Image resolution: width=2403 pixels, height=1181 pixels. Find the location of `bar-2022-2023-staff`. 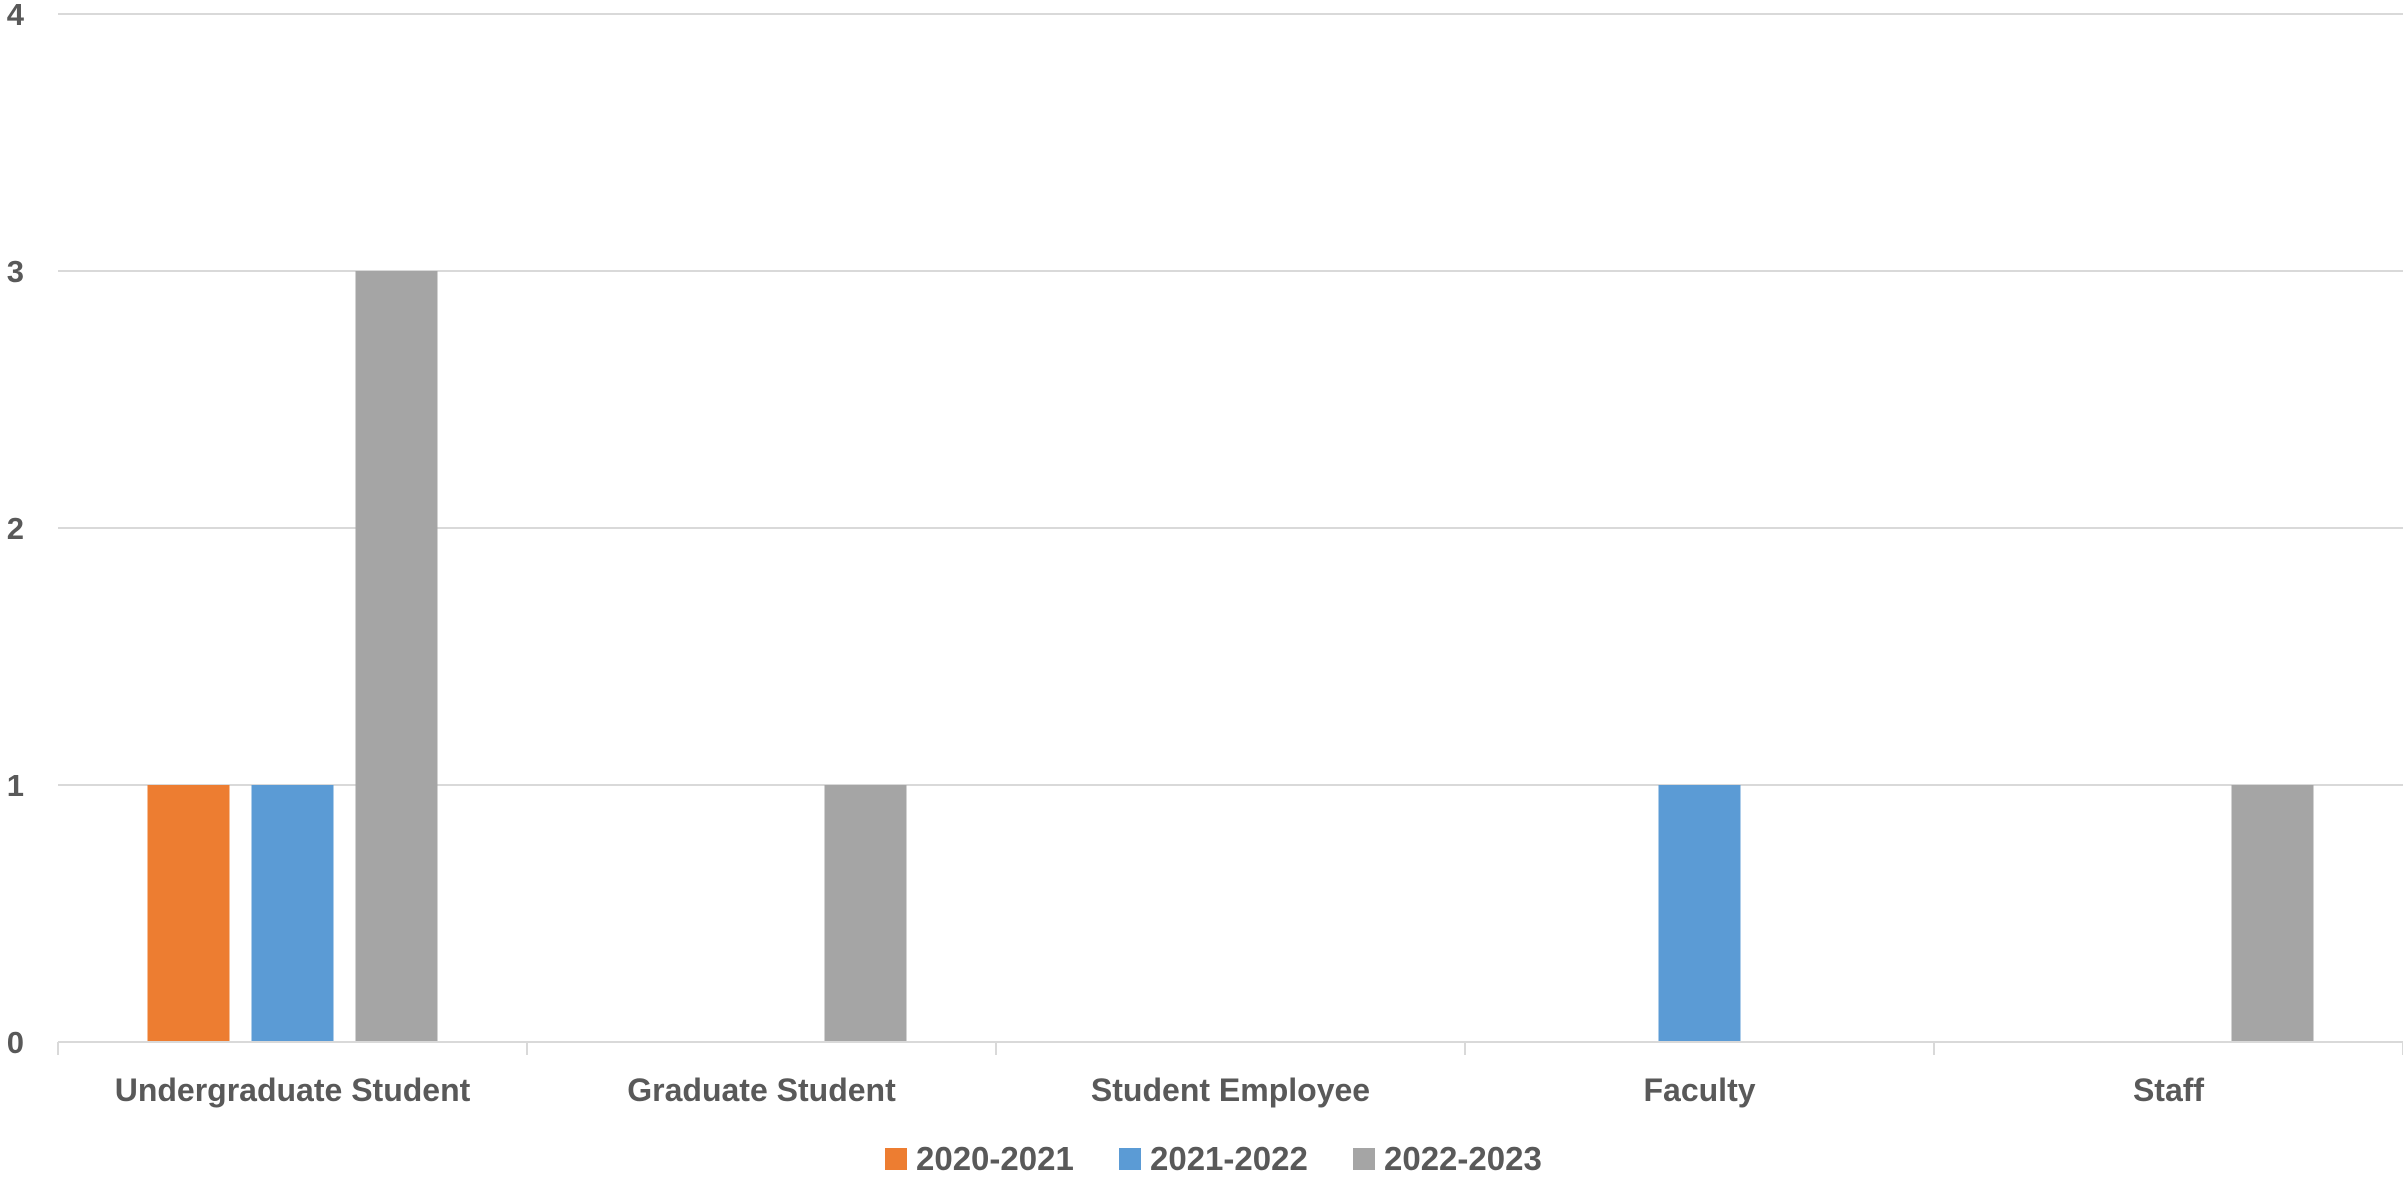

bar-2022-2023-staff is located at coordinates (2272, 913).